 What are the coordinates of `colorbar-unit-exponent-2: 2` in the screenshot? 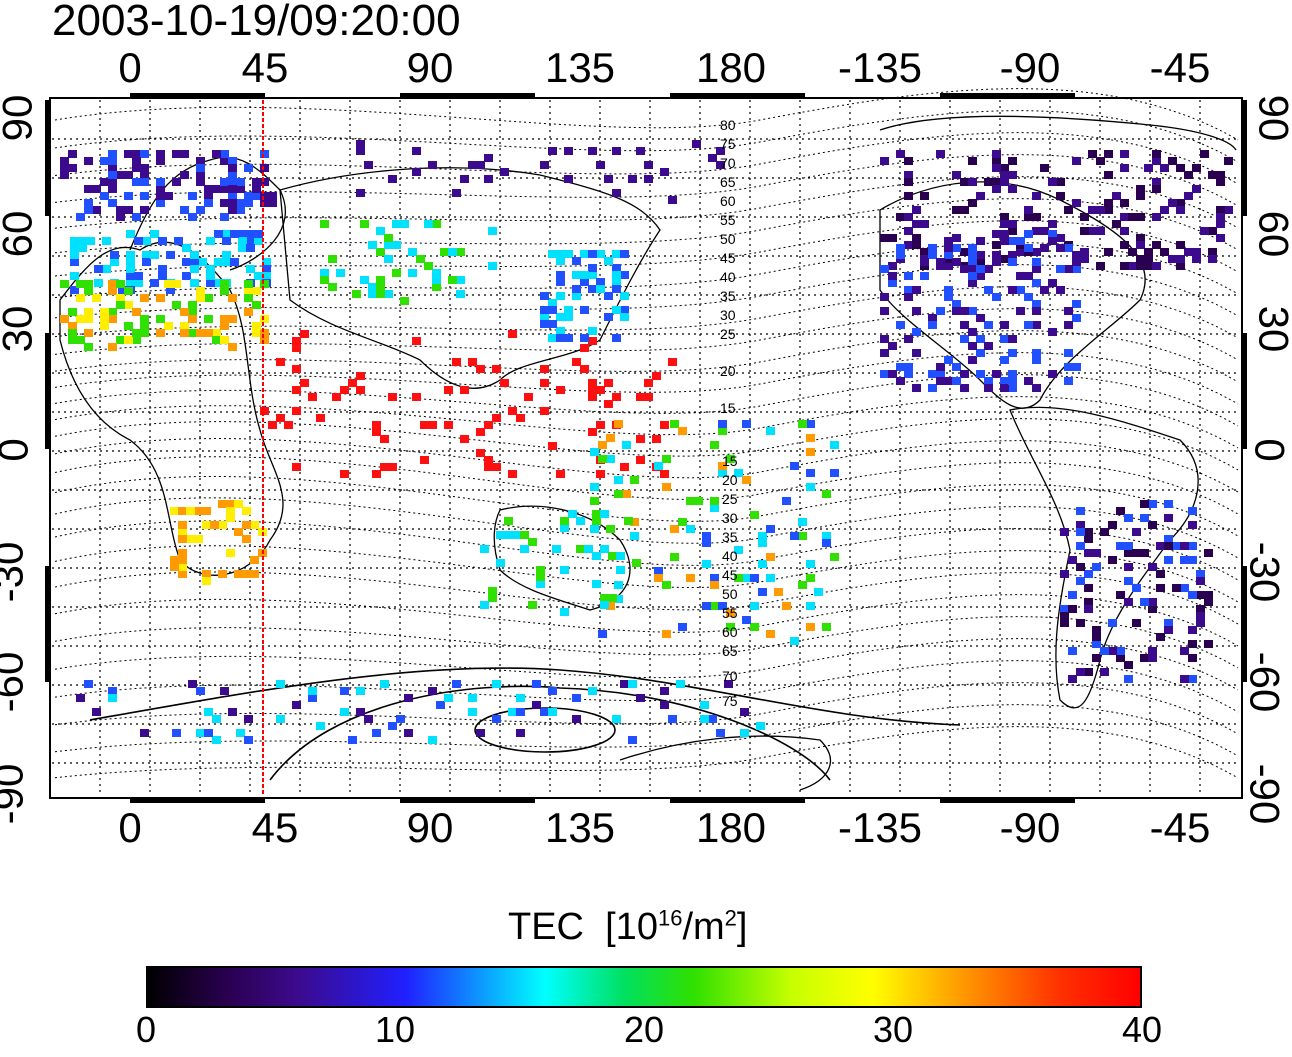 It's located at (730, 918).